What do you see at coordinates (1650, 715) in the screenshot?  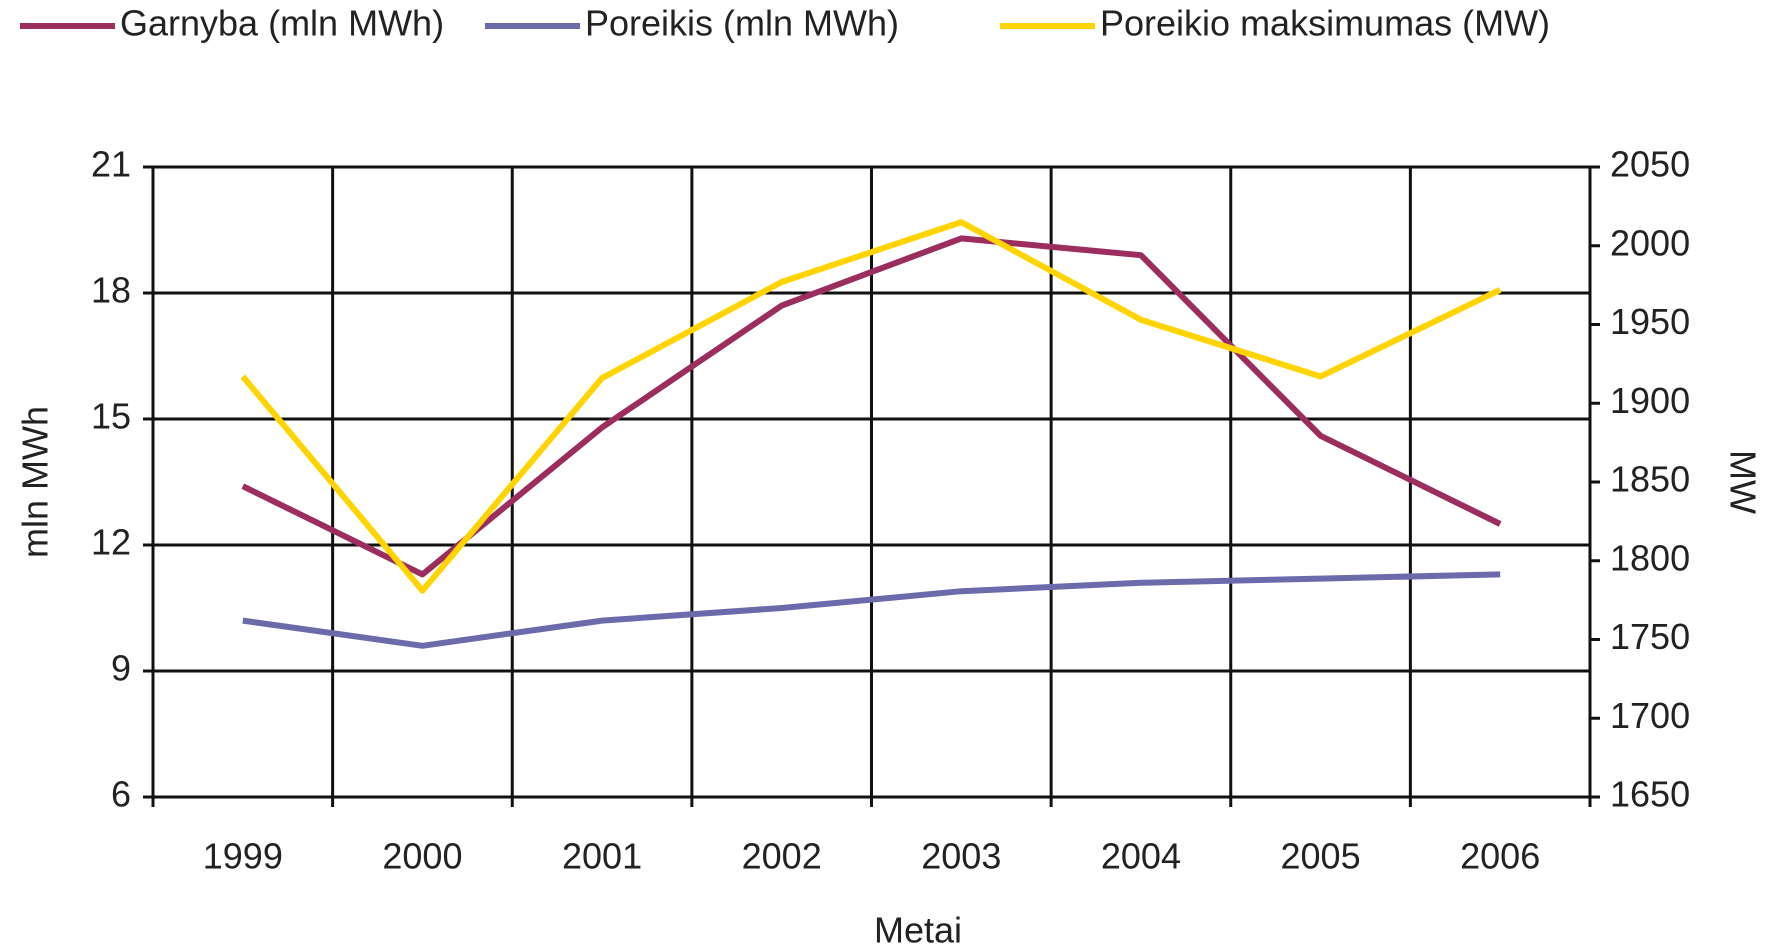 I see `y2-tick-label: 1700` at bounding box center [1650, 715].